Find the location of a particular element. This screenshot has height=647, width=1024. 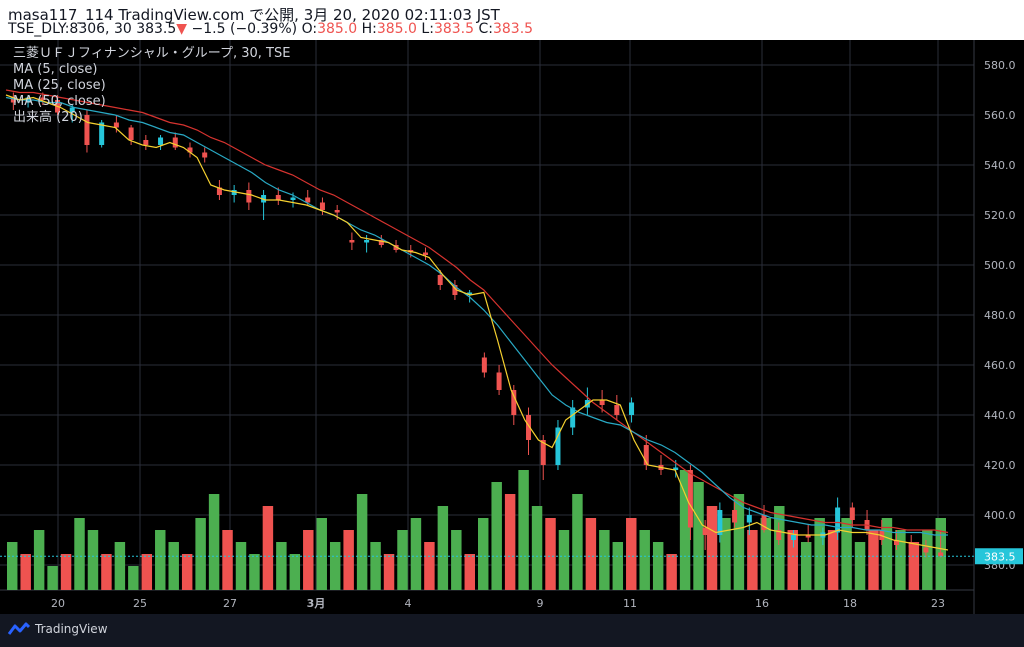

y-tick-label: 580.0 is located at coordinates (1000, 65).